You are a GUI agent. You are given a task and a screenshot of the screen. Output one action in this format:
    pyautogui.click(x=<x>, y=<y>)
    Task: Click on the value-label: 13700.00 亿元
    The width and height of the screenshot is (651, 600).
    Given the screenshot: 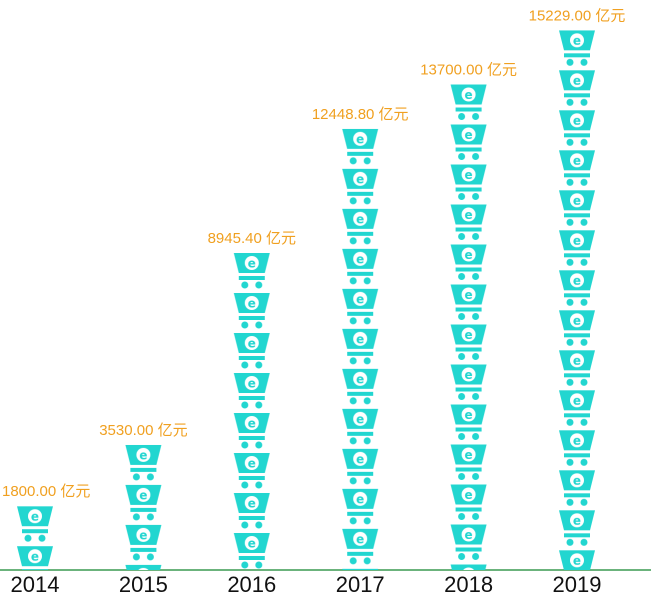 What is the action you would take?
    pyautogui.click(x=468, y=69)
    